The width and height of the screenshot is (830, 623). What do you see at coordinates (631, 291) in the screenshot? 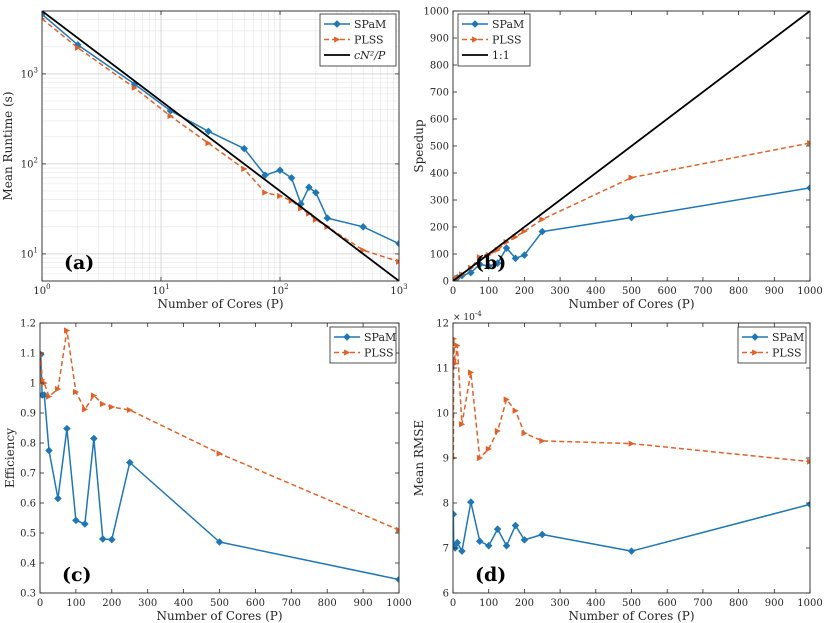
I see `x-tick-label: 500` at bounding box center [631, 291].